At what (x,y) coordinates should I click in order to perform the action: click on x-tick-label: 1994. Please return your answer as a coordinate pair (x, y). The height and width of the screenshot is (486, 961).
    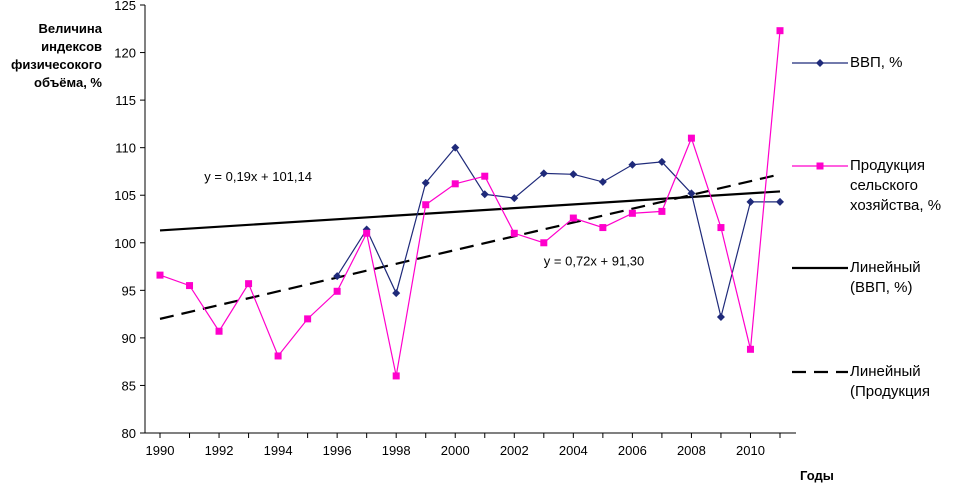
    Looking at the image, I should click on (278, 450).